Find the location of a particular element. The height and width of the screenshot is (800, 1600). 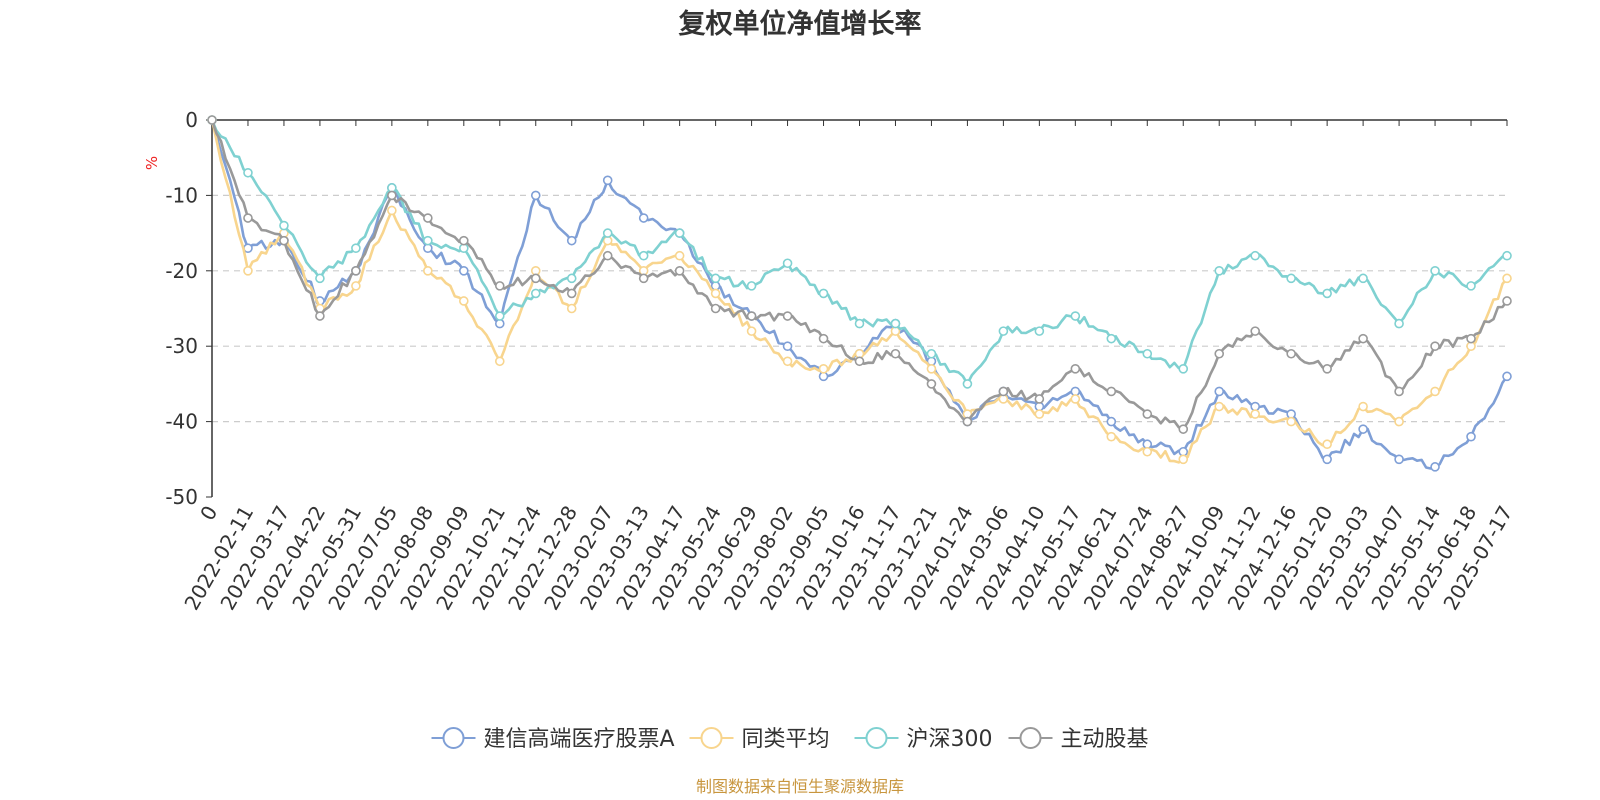

legend: 建信高端医疗股票A 同类平均 沪深300 主动股基 is located at coordinates (790, 739).